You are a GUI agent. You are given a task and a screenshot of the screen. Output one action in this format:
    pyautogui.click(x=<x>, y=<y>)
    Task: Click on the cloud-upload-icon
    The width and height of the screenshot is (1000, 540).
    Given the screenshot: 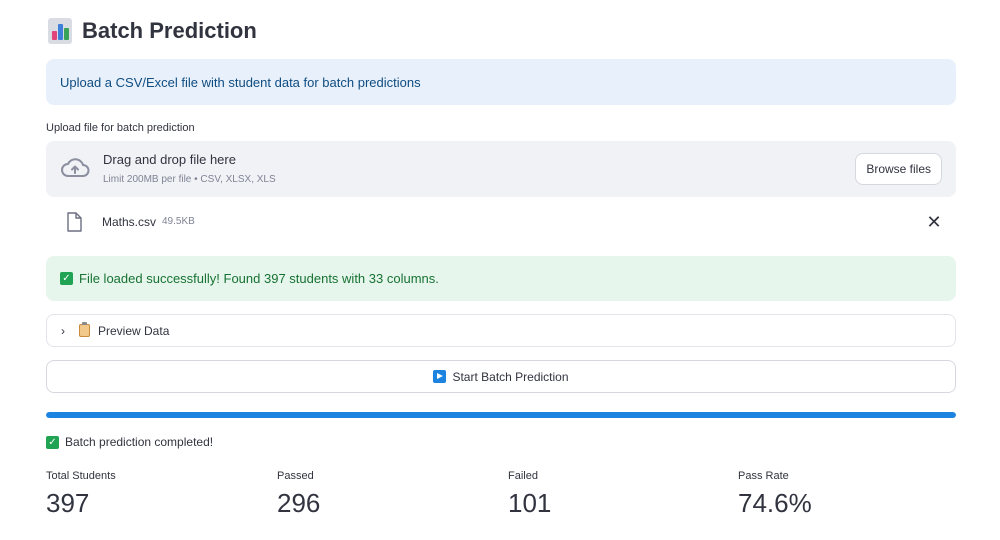 What is the action you would take?
    pyautogui.click(x=75, y=167)
    